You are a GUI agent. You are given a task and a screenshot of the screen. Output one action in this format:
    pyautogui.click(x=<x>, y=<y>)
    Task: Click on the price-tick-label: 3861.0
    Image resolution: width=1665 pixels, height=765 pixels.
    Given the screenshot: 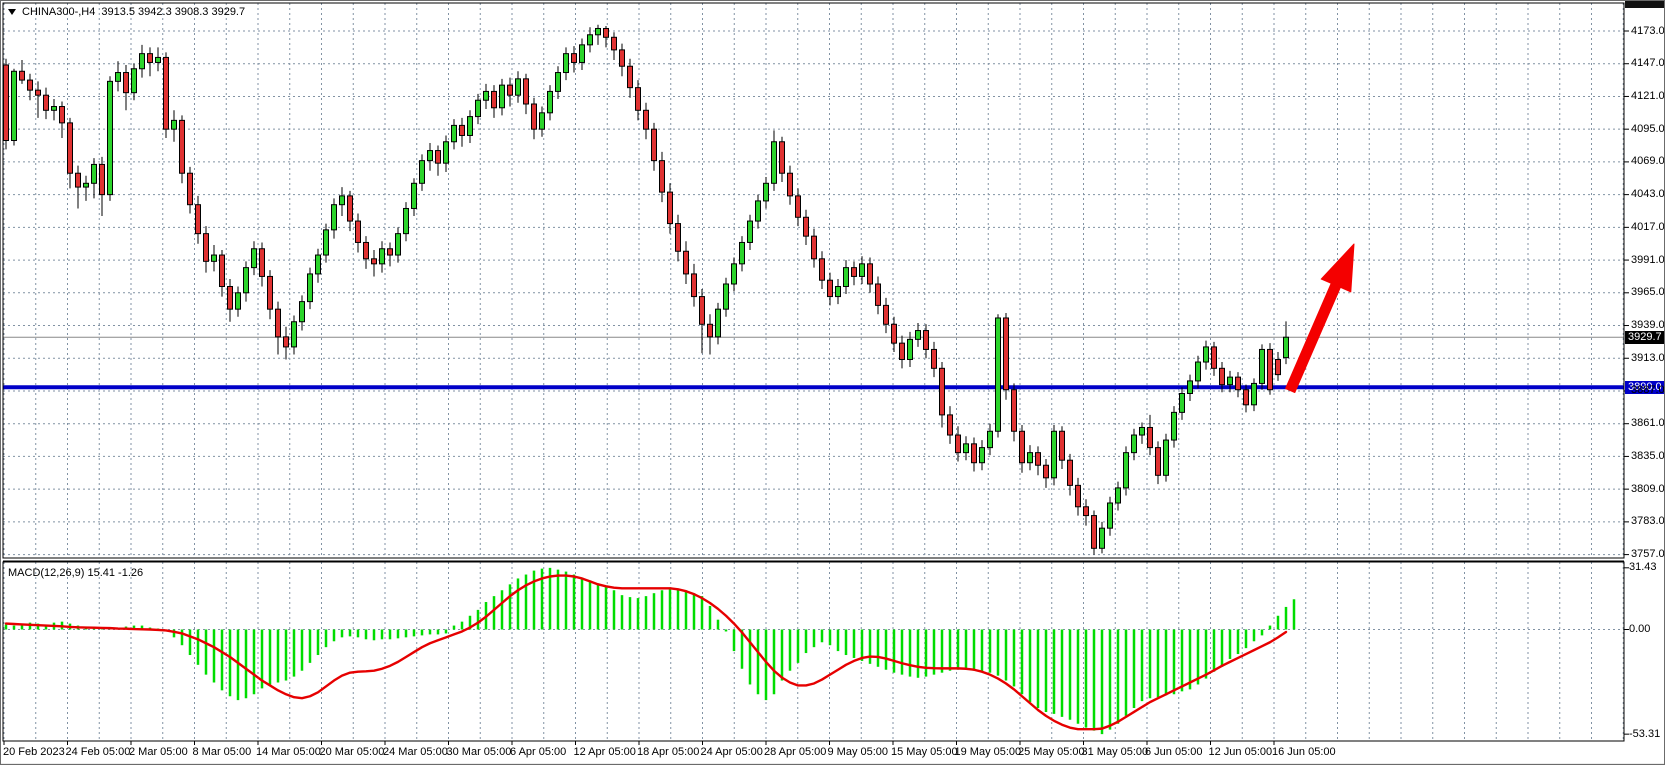 What is the action you would take?
    pyautogui.click(x=1648, y=423)
    